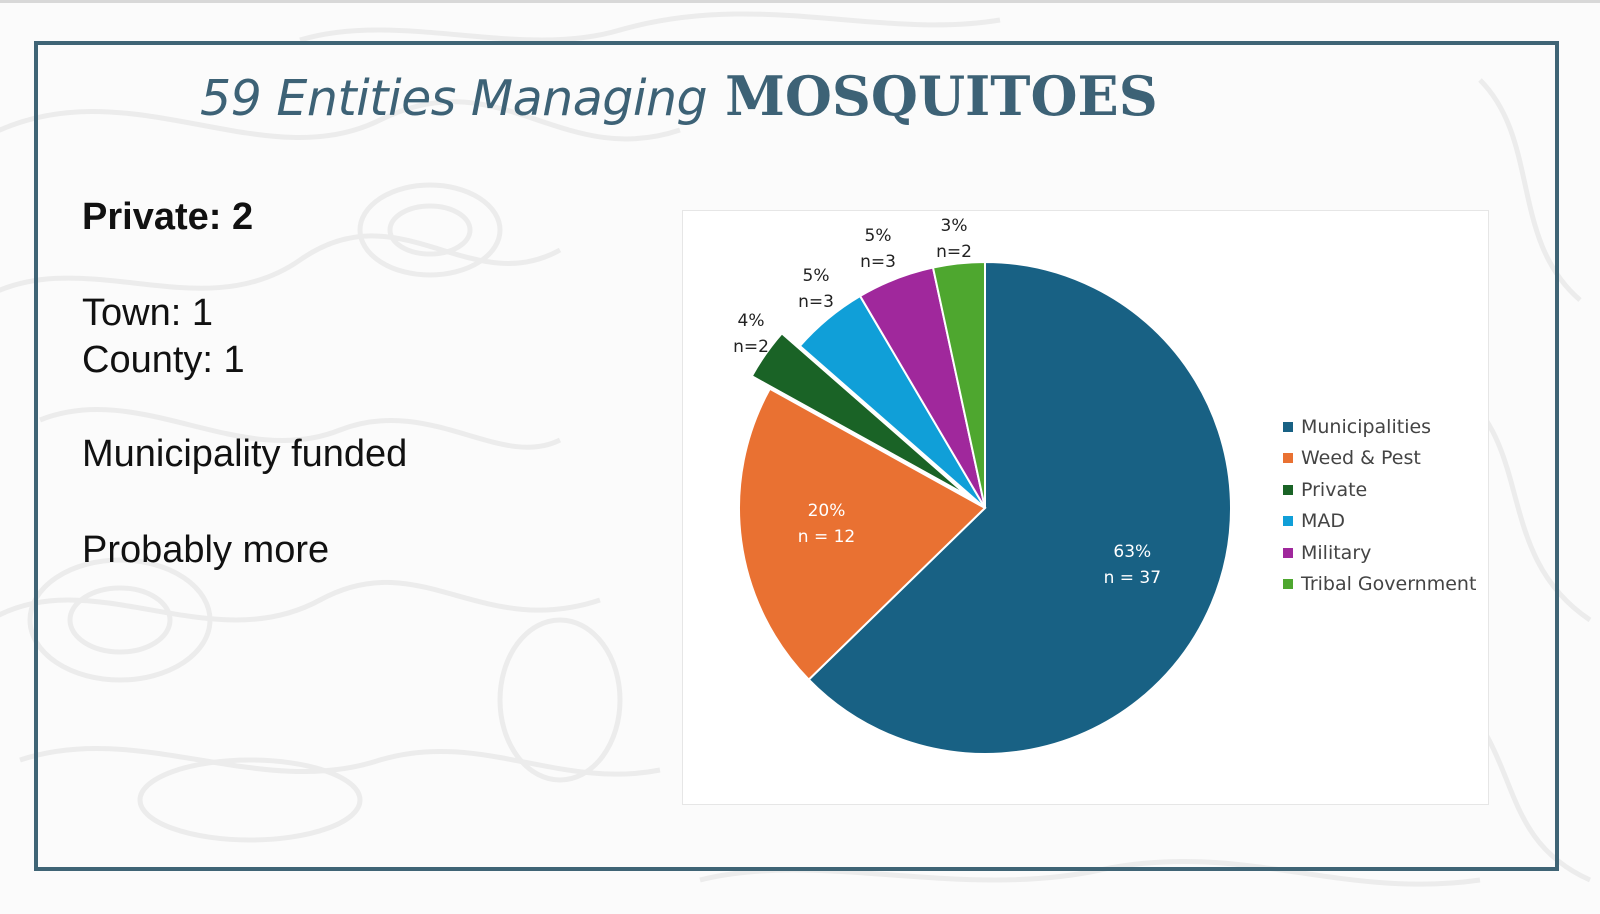 This screenshot has width=1600, height=914. I want to click on legend-item-weed-pest: Weed & Pest, so click(1379, 459).